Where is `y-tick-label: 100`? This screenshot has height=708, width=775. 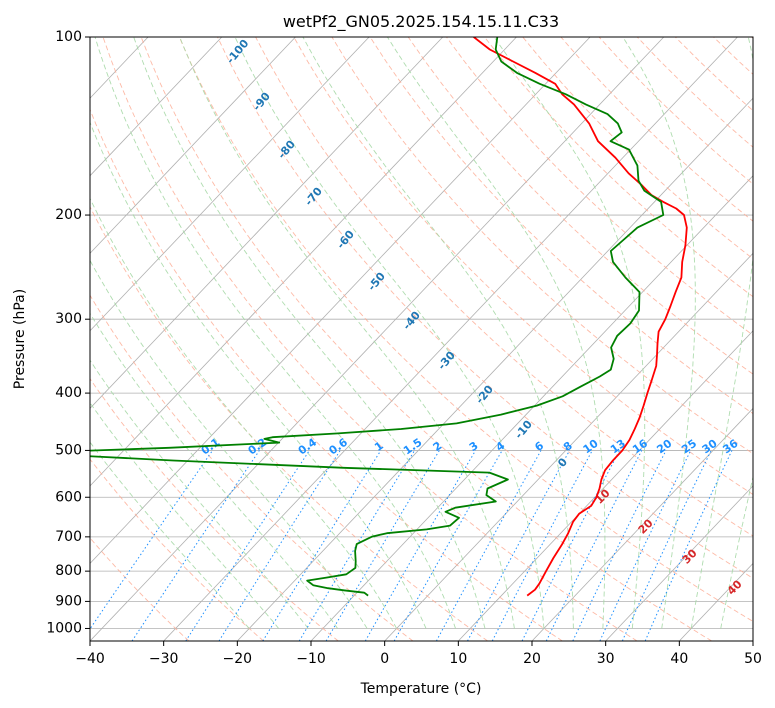
y-tick-label: 100 is located at coordinates (68, 37).